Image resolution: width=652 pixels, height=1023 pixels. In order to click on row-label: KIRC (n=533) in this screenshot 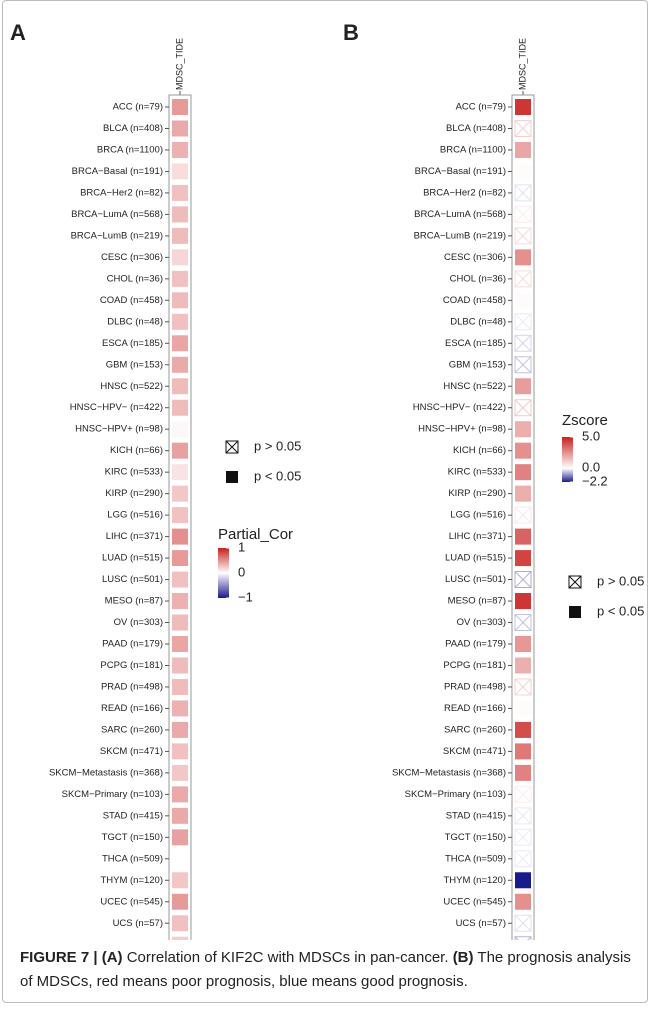, I will do `click(477, 472)`.